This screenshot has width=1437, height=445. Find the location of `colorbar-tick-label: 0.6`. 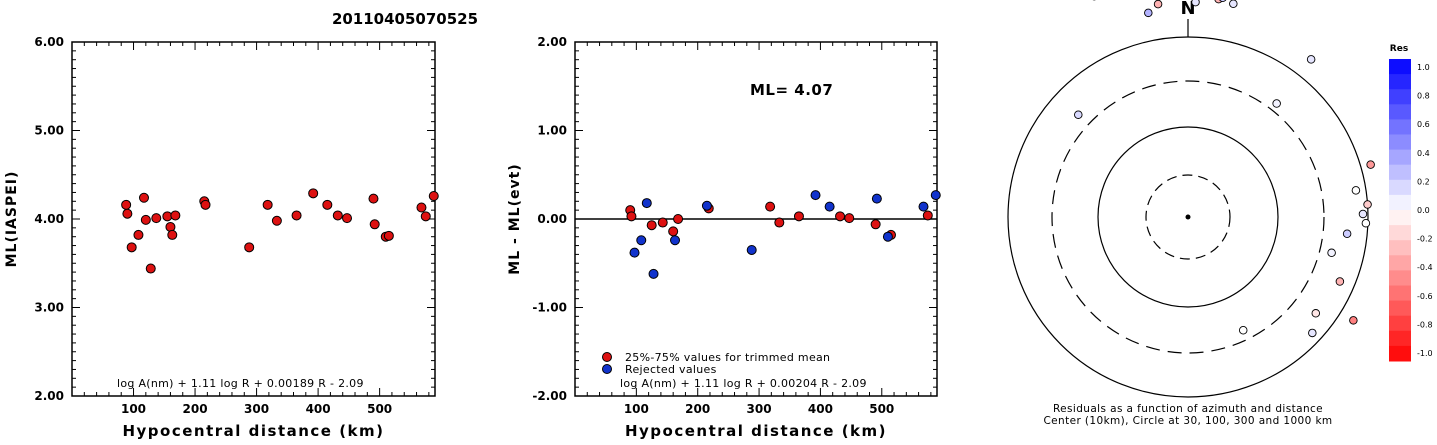

colorbar-tick-label: 0.6 is located at coordinates (1423, 124).